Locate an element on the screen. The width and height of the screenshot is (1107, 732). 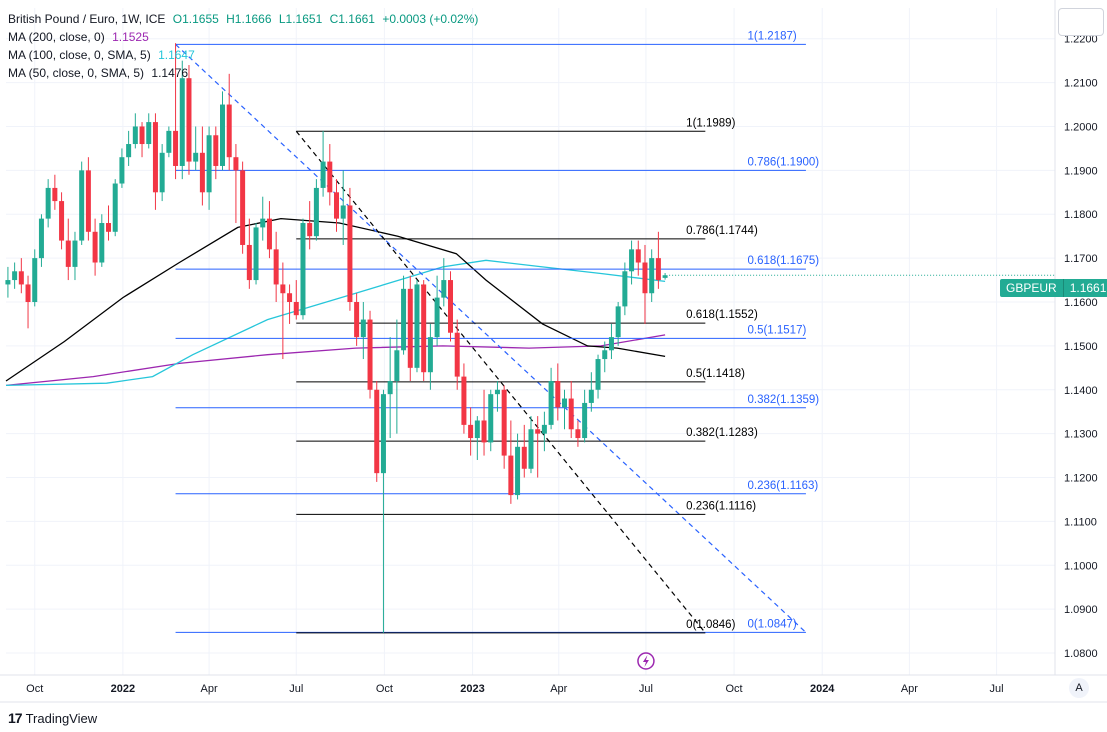
legend-ma100-value: 1.1647 is located at coordinates (176, 55).